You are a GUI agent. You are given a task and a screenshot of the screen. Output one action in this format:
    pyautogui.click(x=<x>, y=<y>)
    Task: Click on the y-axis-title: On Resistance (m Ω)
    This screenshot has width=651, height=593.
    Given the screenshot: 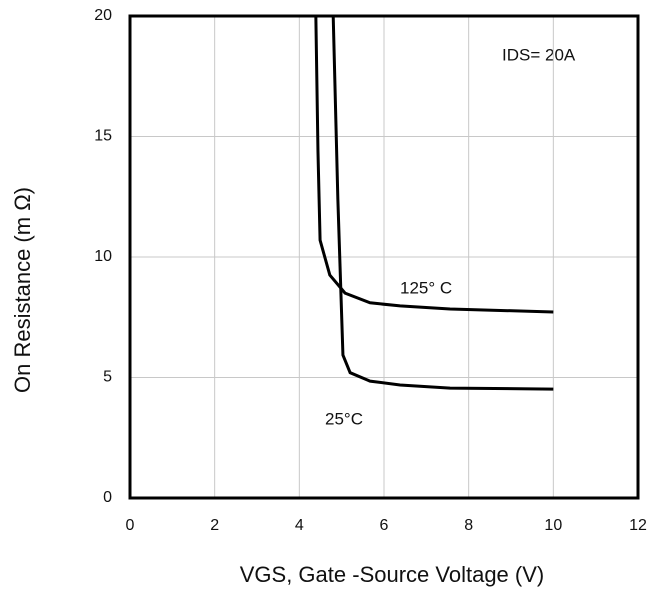 What is the action you would take?
    pyautogui.click(x=22, y=290)
    